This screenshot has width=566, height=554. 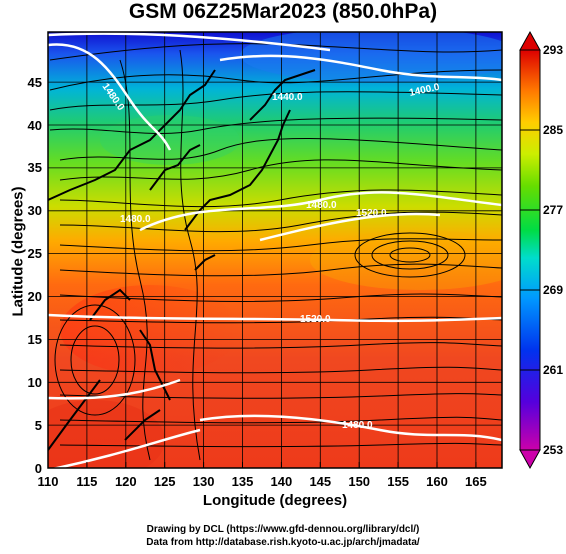 I want to click on x-tick-label: 140, so click(x=282, y=481).